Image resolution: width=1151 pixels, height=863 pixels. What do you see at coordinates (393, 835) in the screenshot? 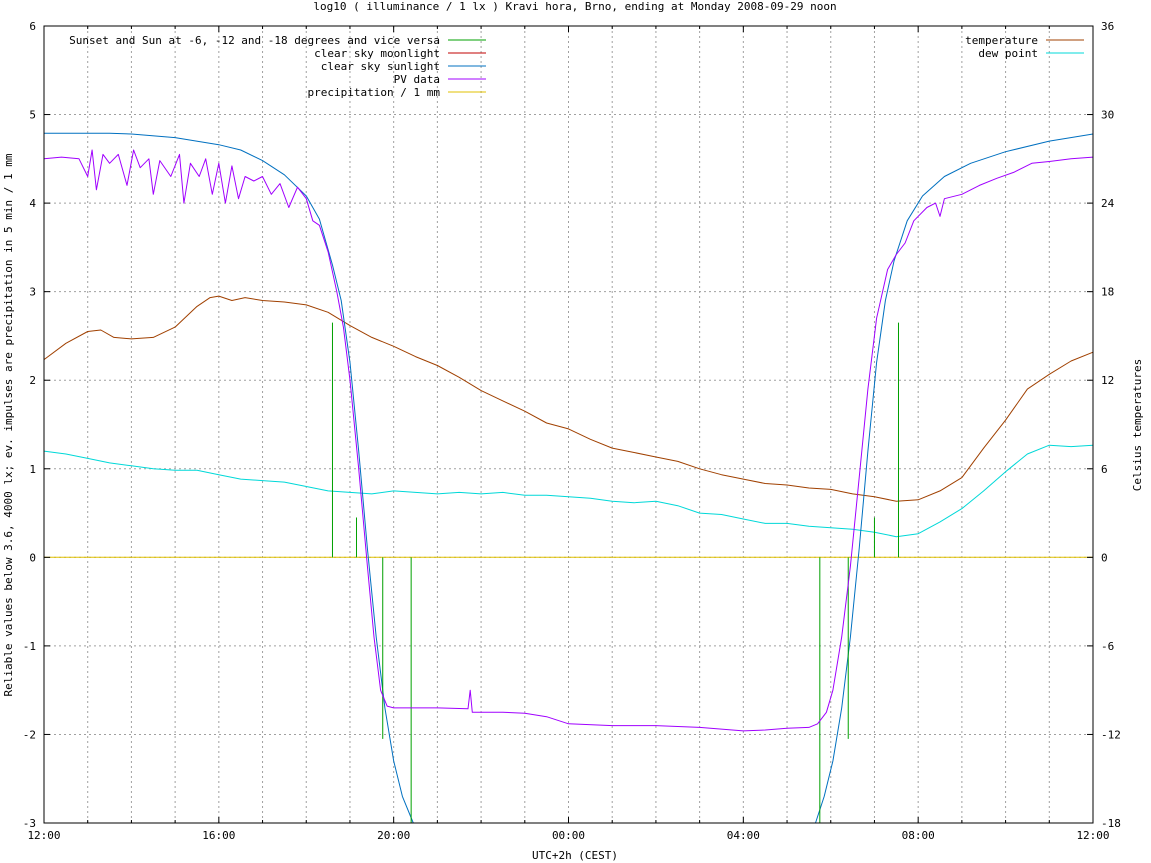
I see `x-tick-label: 20:00` at bounding box center [393, 835].